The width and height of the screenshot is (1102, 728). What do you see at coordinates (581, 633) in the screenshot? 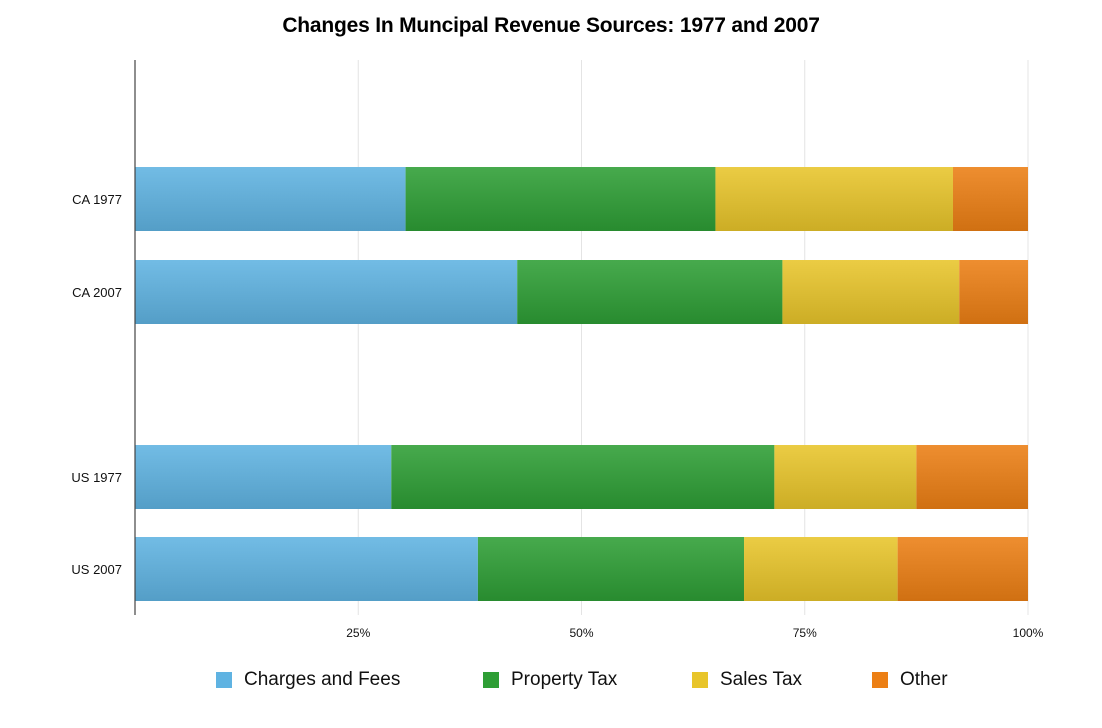
I see `x-tick-label: 50%` at bounding box center [581, 633].